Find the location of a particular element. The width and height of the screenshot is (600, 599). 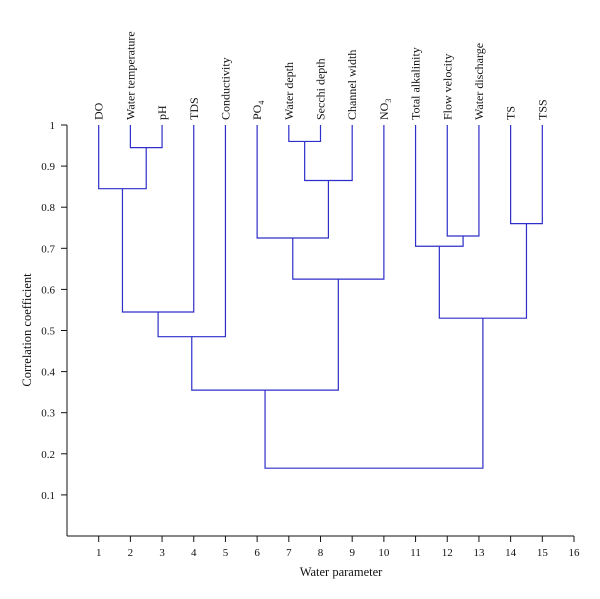

x-tick-label: 13 is located at coordinates (479, 553).